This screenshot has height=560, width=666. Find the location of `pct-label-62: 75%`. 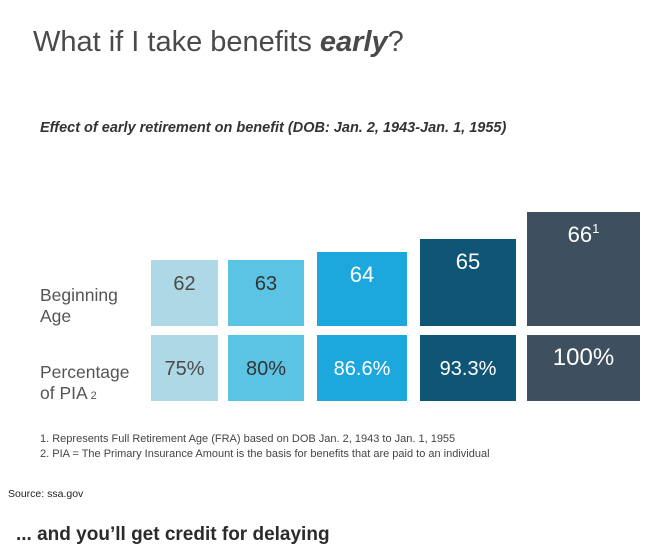

pct-label-62: 75% is located at coordinates (184, 369).